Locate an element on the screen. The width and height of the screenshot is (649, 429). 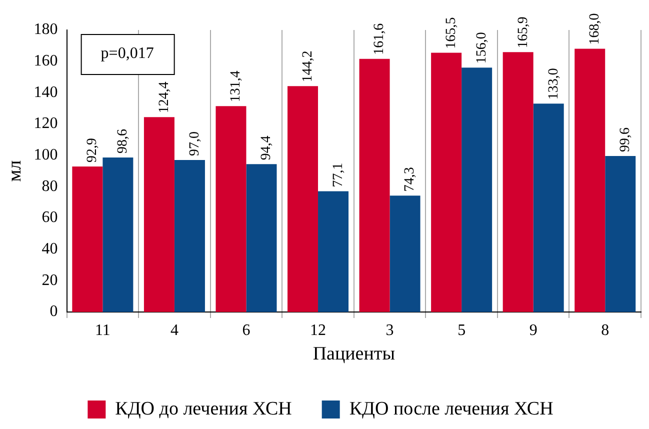
x-tick-label: 9 is located at coordinates (533, 330).